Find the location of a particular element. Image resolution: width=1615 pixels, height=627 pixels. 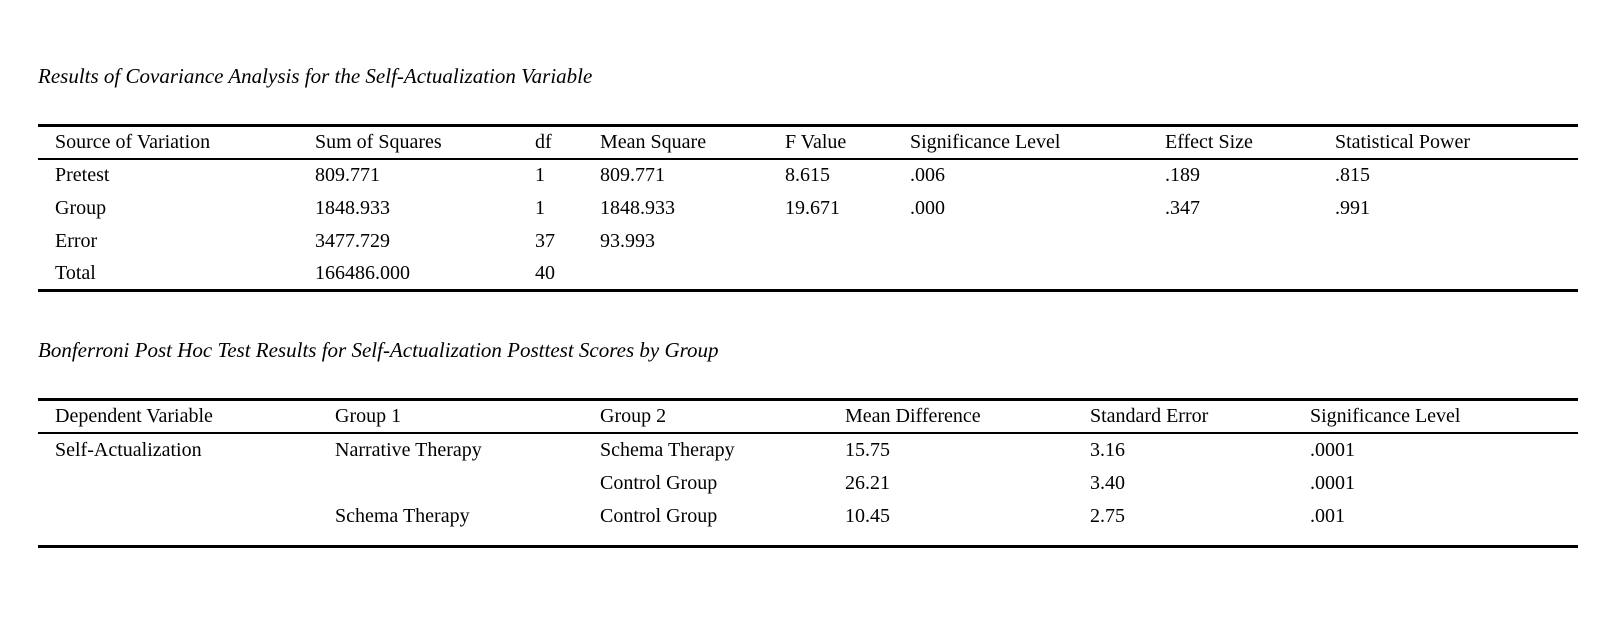

column-header: Source of Variation is located at coordinates (133, 141).